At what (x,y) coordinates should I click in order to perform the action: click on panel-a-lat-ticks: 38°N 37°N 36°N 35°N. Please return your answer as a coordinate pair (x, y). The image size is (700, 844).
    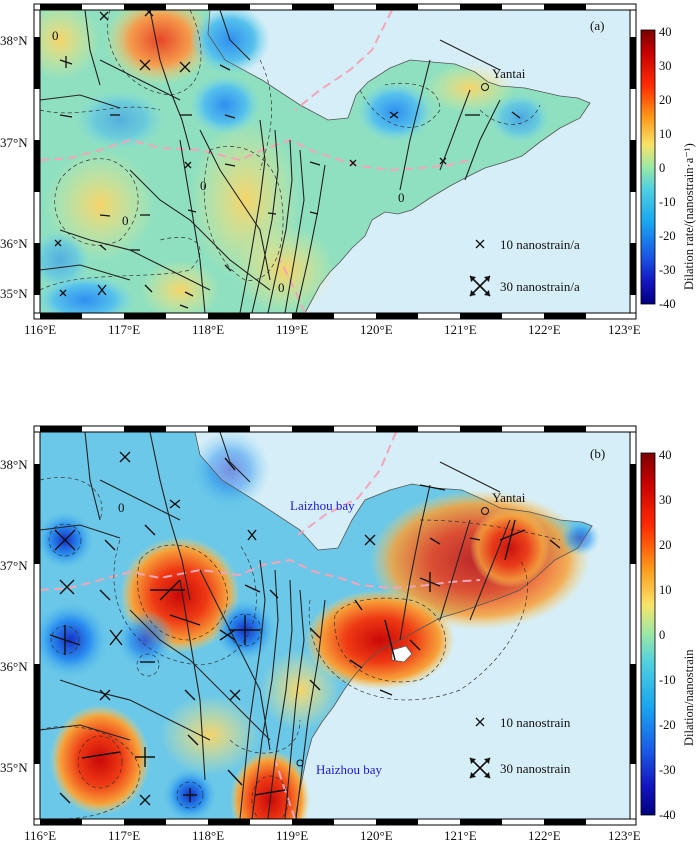
    Looking at the image, I should click on (14, 167).